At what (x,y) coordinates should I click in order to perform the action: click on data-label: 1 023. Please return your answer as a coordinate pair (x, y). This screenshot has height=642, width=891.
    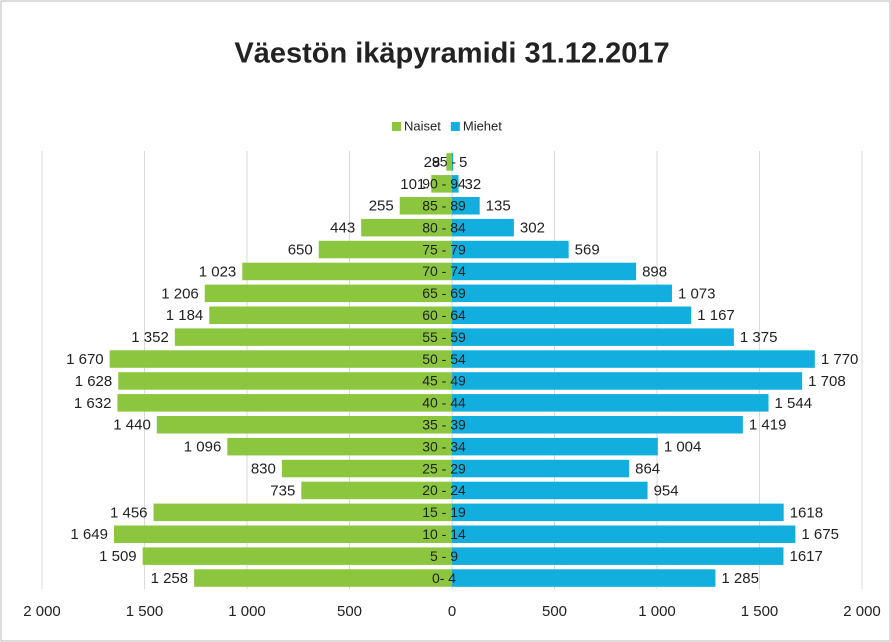
    Looking at the image, I should click on (218, 271).